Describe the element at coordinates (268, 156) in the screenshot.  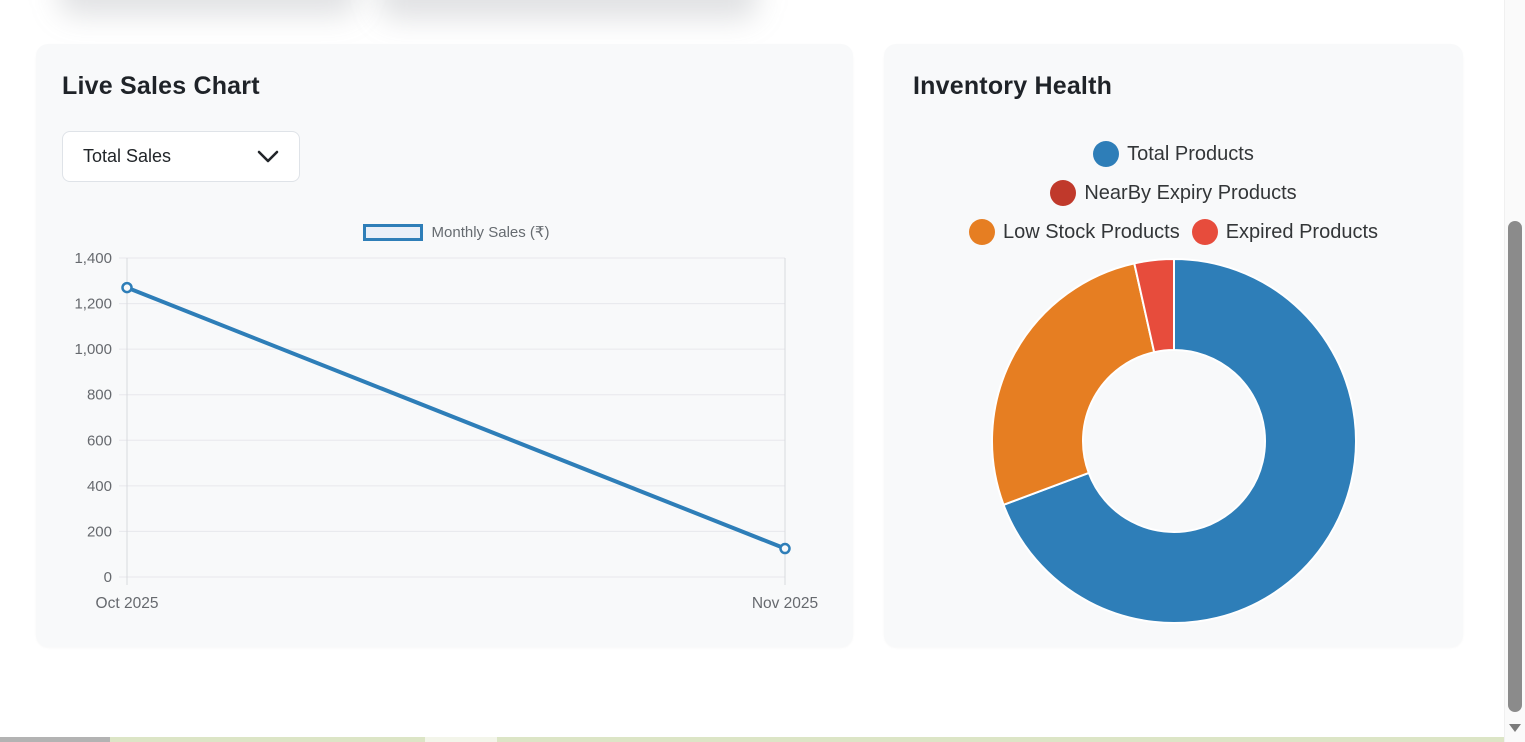
I see `chevron-down-icon` at that location.